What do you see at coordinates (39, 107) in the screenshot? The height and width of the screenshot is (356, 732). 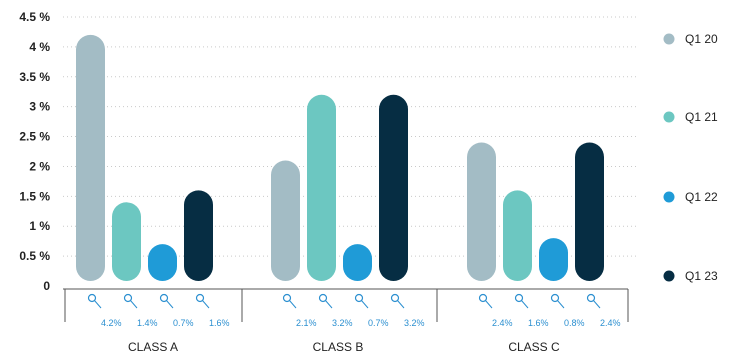 I see `y-tick-label: 3 %` at bounding box center [39, 107].